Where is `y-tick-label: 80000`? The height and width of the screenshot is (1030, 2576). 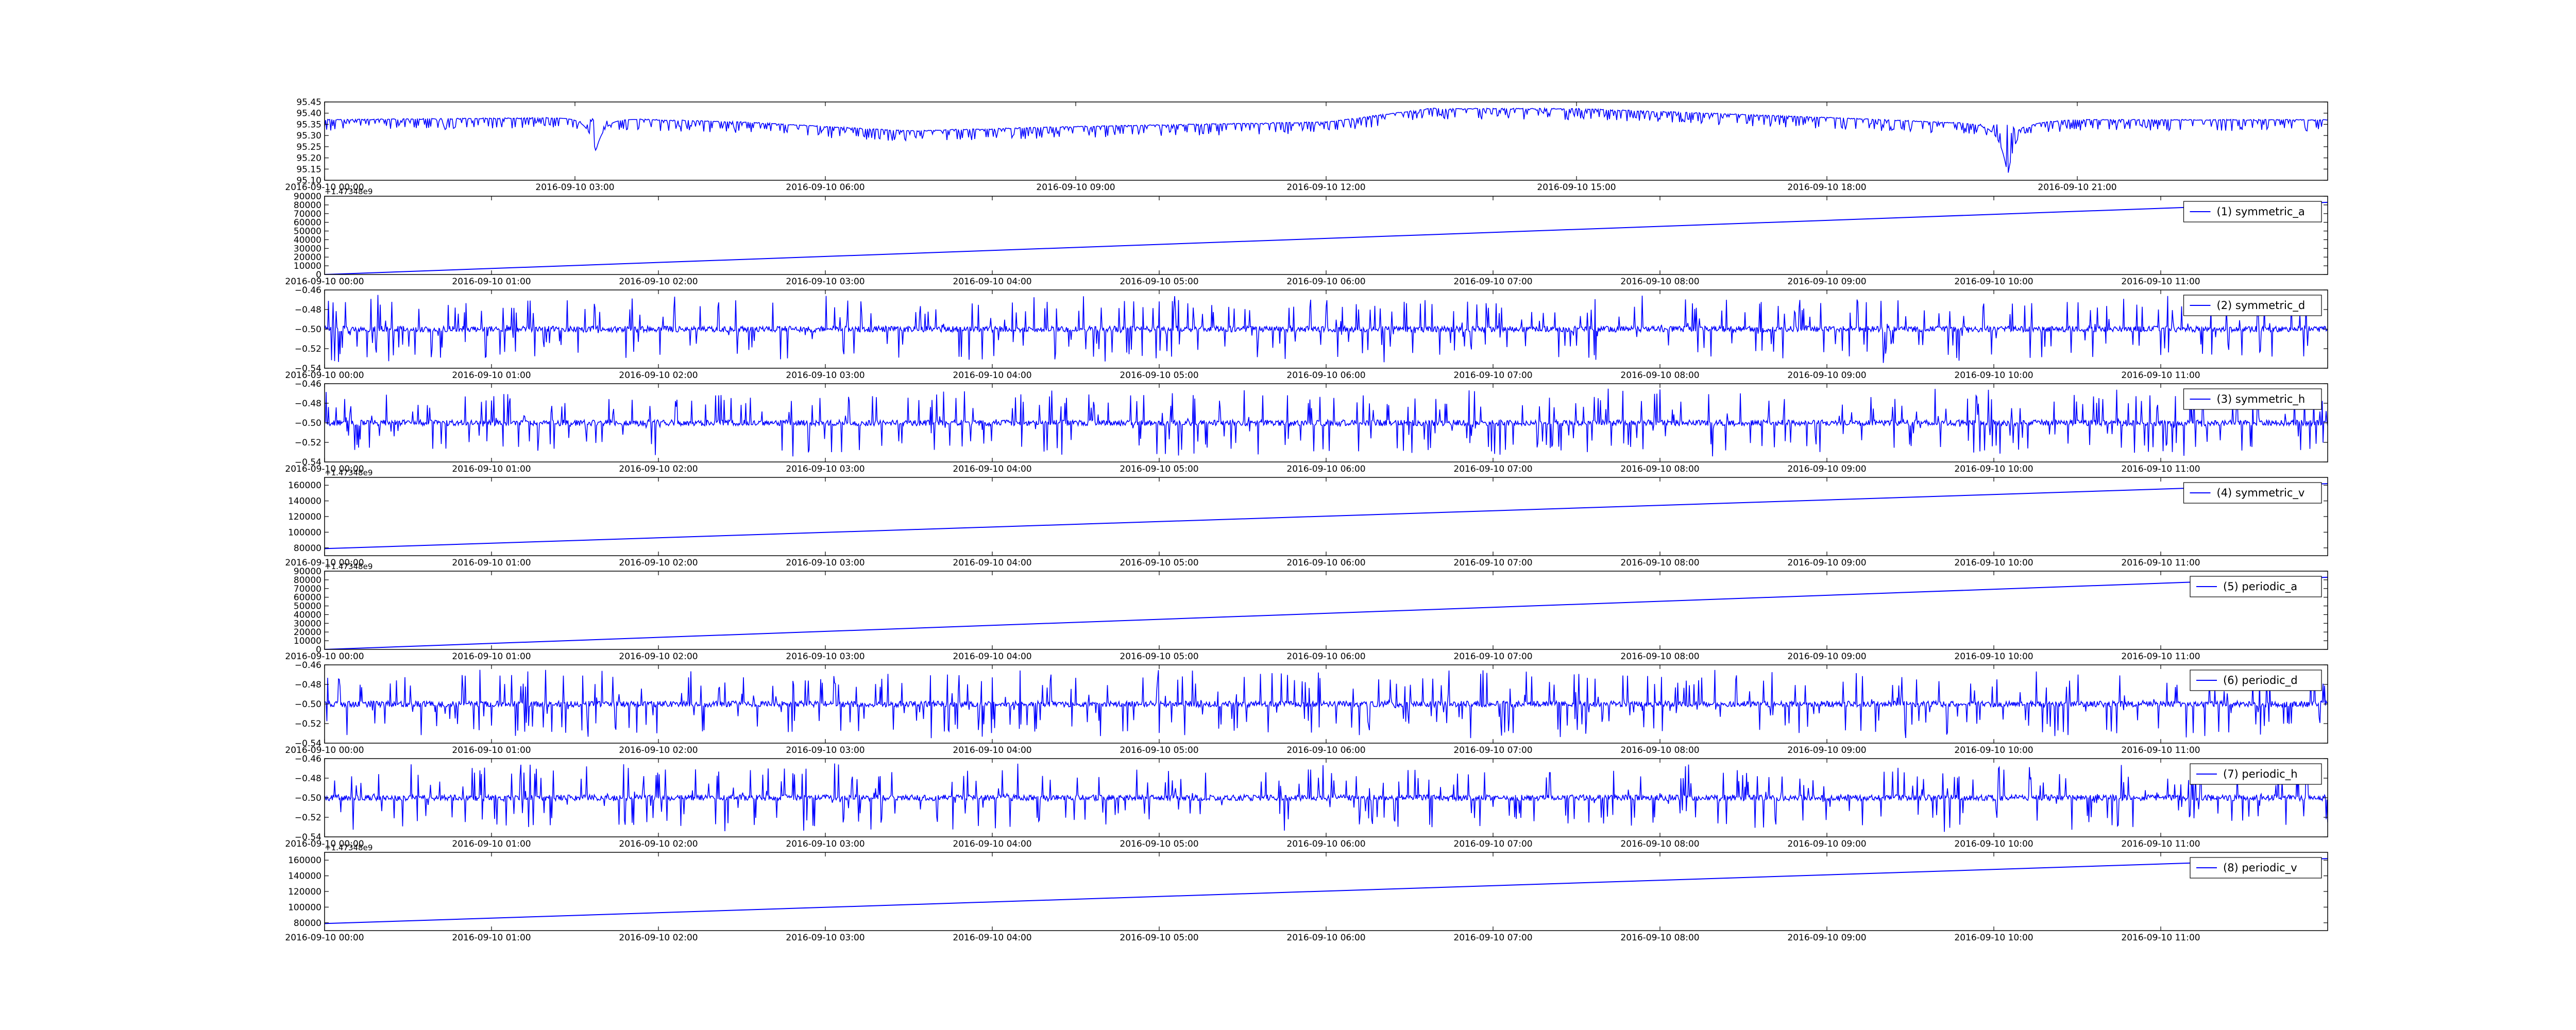
y-tick-label: 80000 is located at coordinates (307, 205).